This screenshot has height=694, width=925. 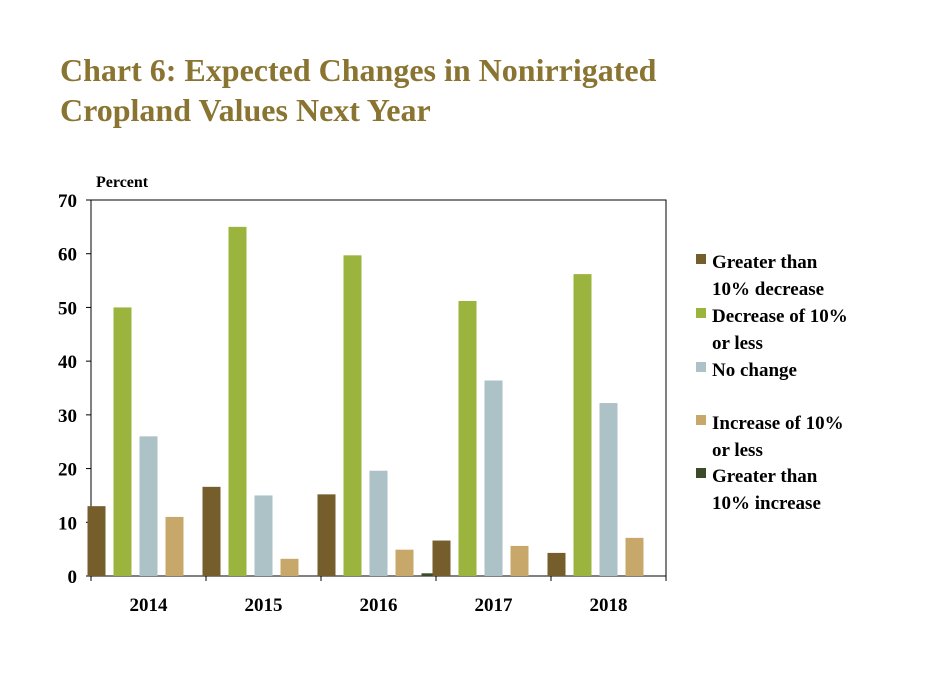 I want to click on legend-entry: Increase of 10% or less, so click(x=778, y=437).